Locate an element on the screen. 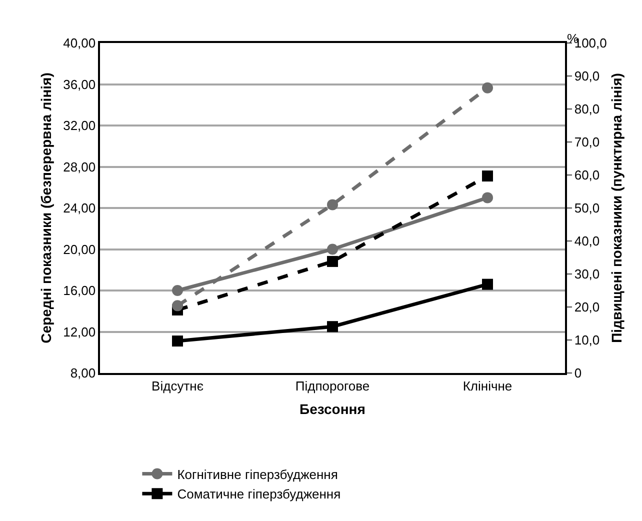 The height and width of the screenshot is (521, 642). y-tick-label: 28,00 is located at coordinates (79, 166).